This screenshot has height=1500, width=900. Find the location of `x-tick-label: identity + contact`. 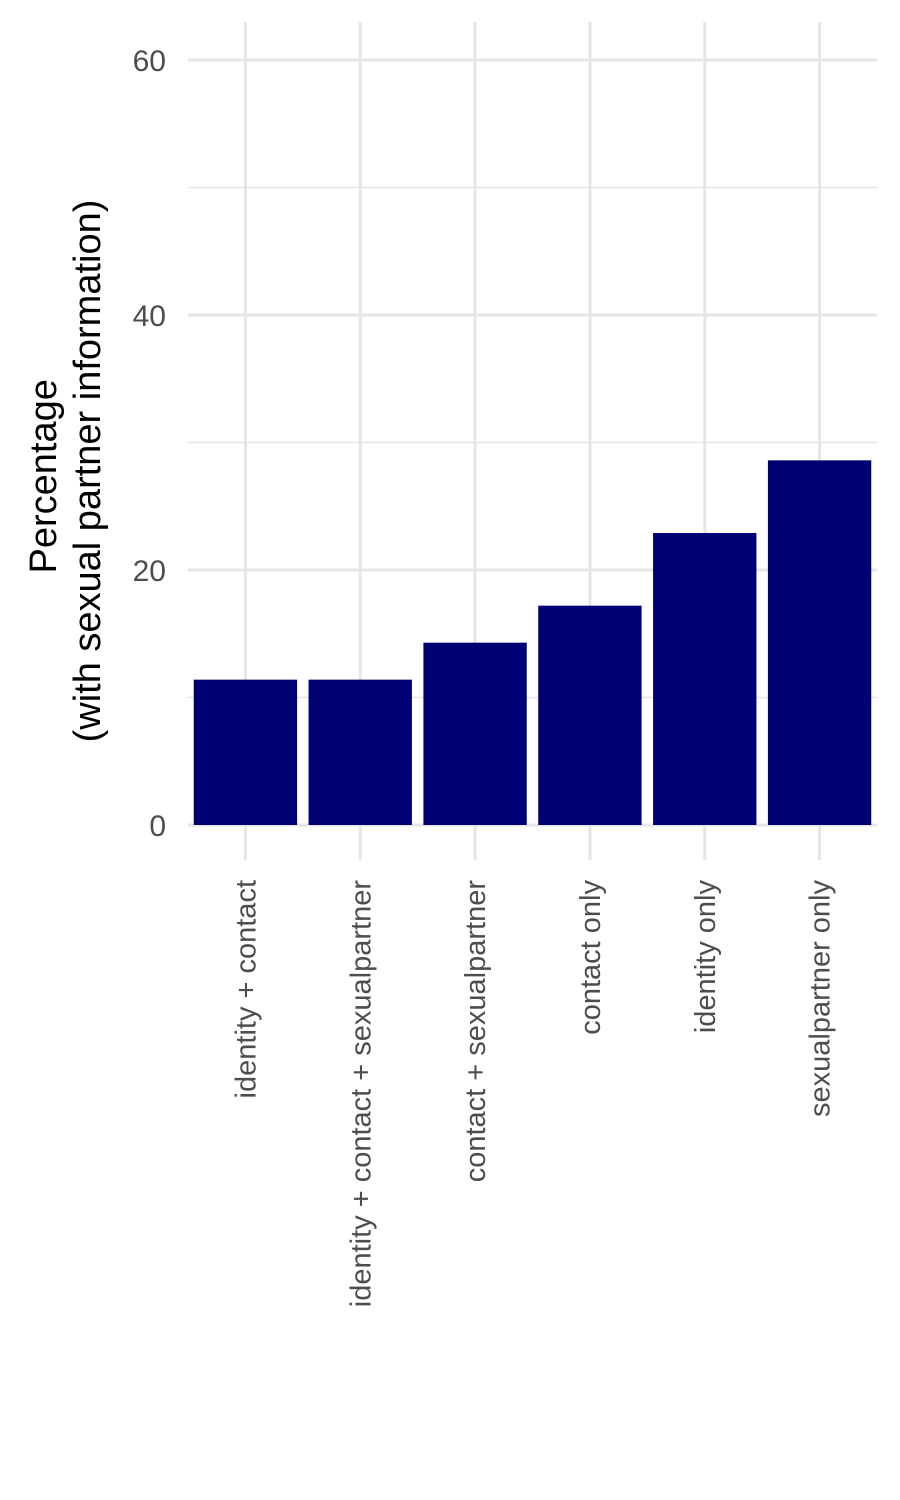

x-tick-label: identity + contact is located at coordinates (246, 989).